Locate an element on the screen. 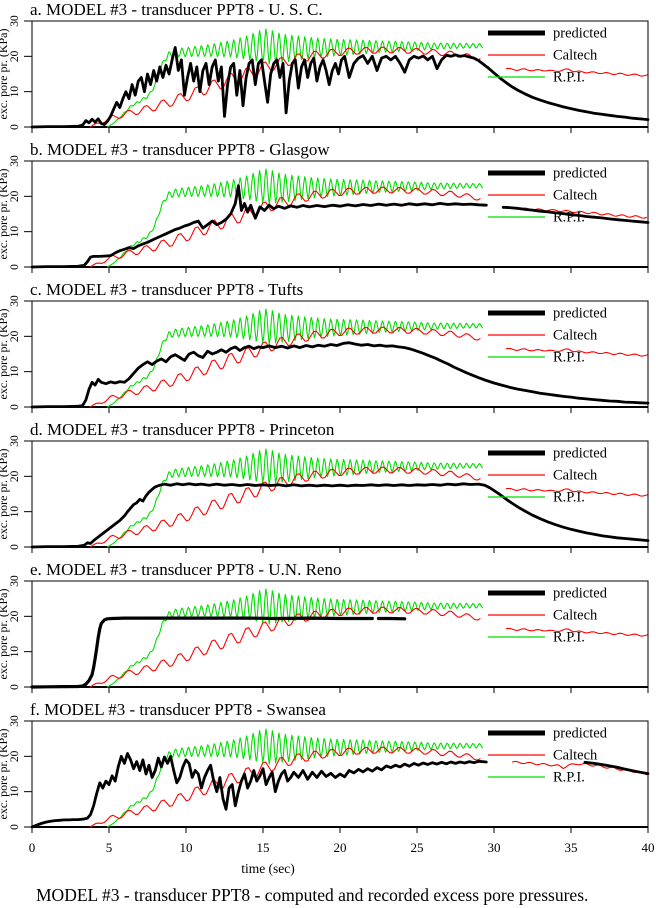  x-axis-labels: 0 5 10 15 20 25 30 35 40 time (sec) is located at coordinates (328, 860).